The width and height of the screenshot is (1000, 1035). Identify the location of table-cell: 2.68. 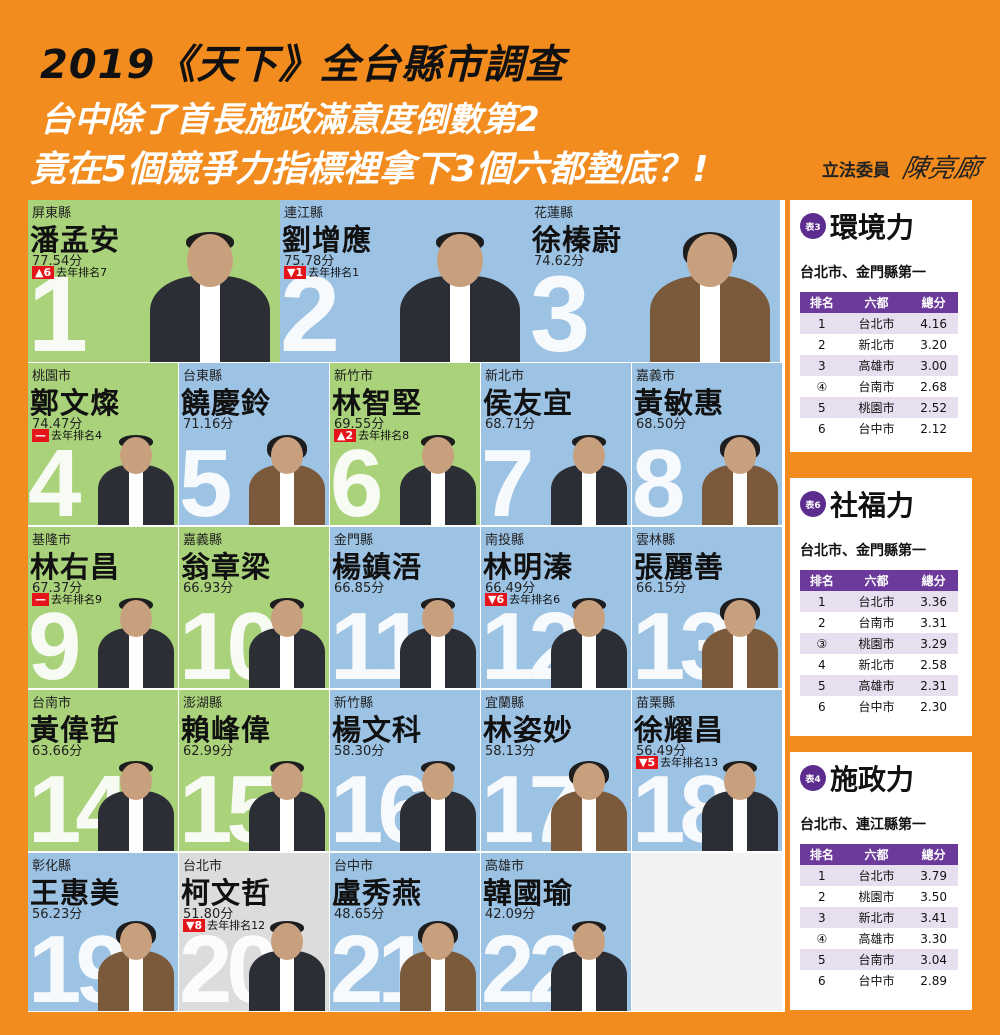
(934, 386).